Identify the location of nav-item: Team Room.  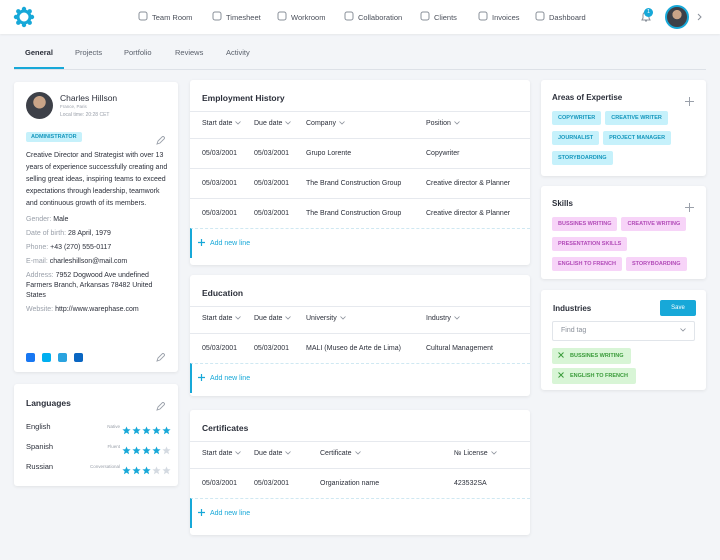
(165, 17).